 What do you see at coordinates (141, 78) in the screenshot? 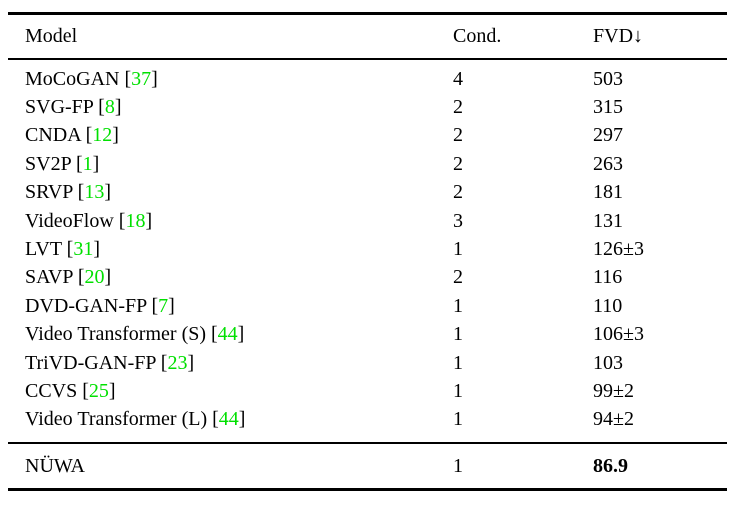
I see `citation-link: 37` at bounding box center [141, 78].